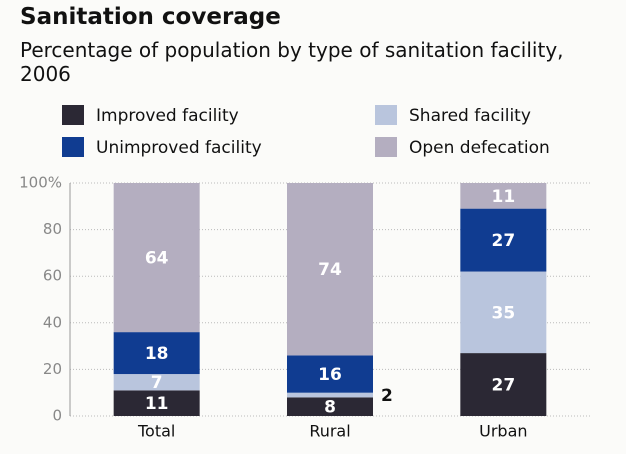  I want to click on x-tick-label: Urban, so click(503, 431).